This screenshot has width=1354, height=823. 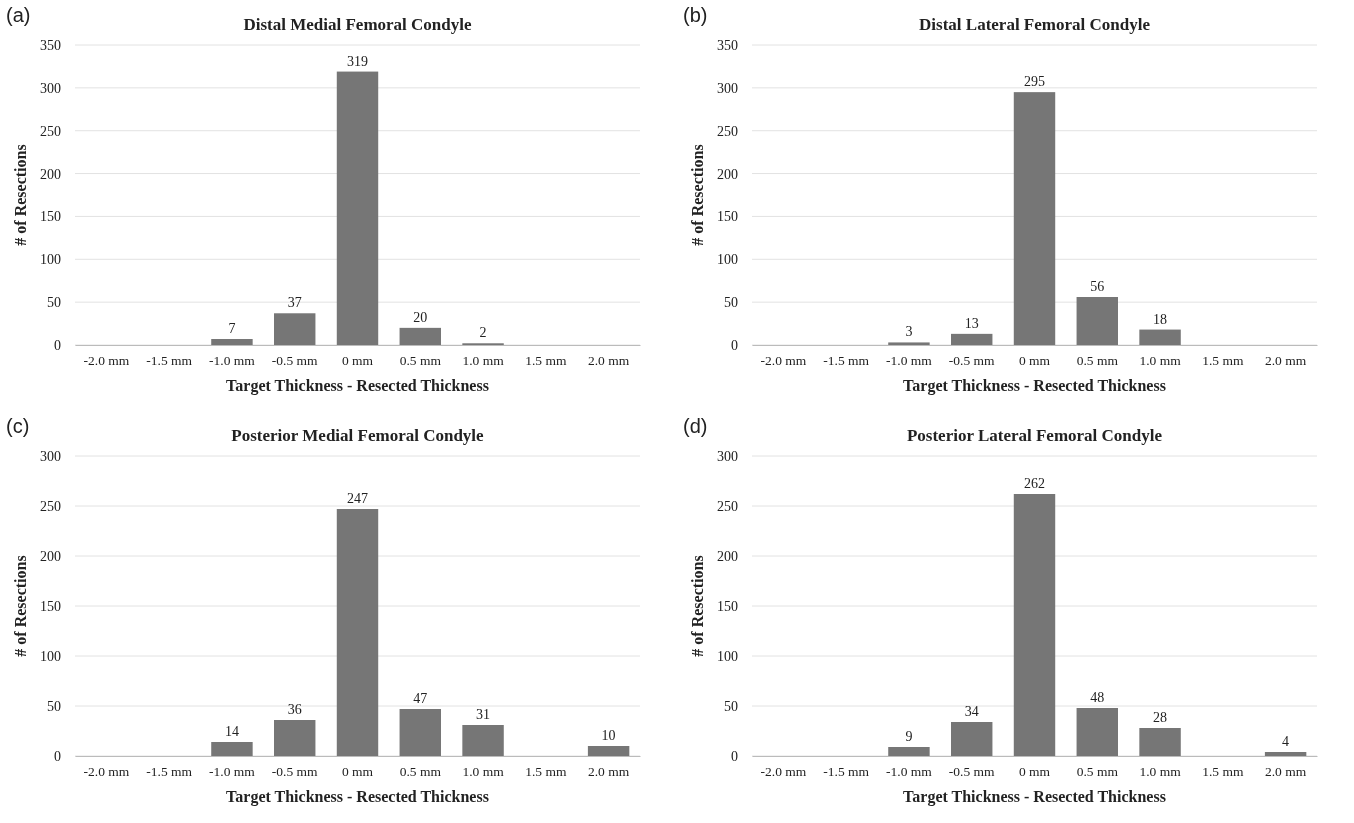 I want to click on data-label: 18, so click(x=1160, y=319).